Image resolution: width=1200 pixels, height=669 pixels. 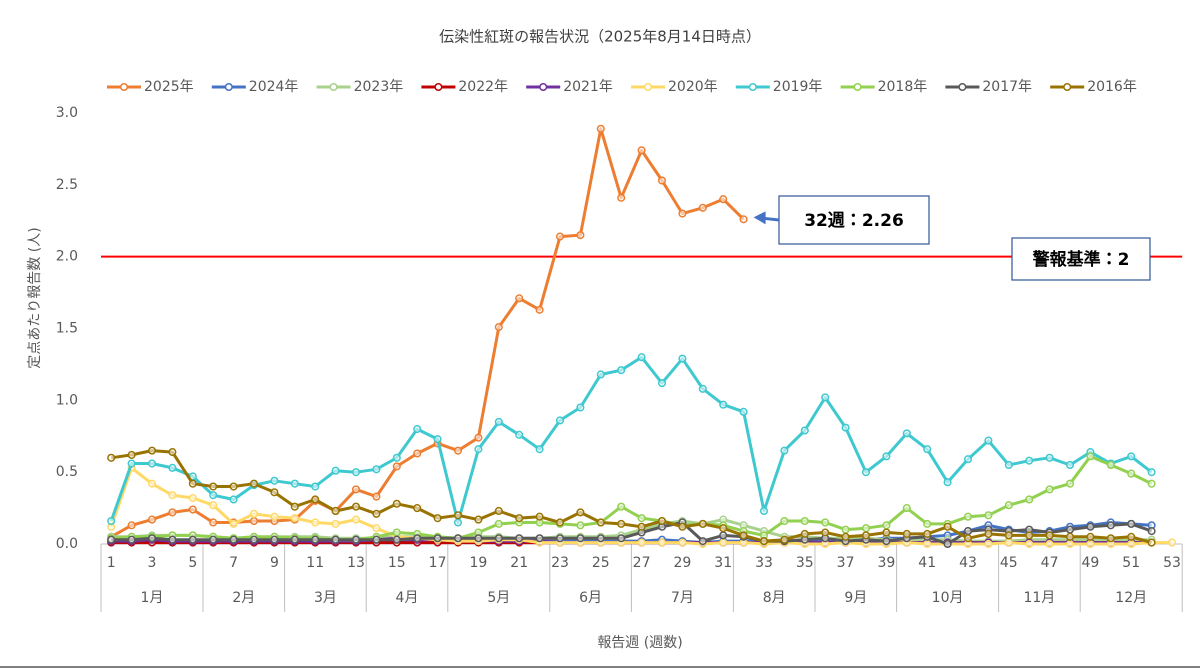 What do you see at coordinates (1007, 87) in the screenshot?
I see `legend-label: 2017年` at bounding box center [1007, 87].